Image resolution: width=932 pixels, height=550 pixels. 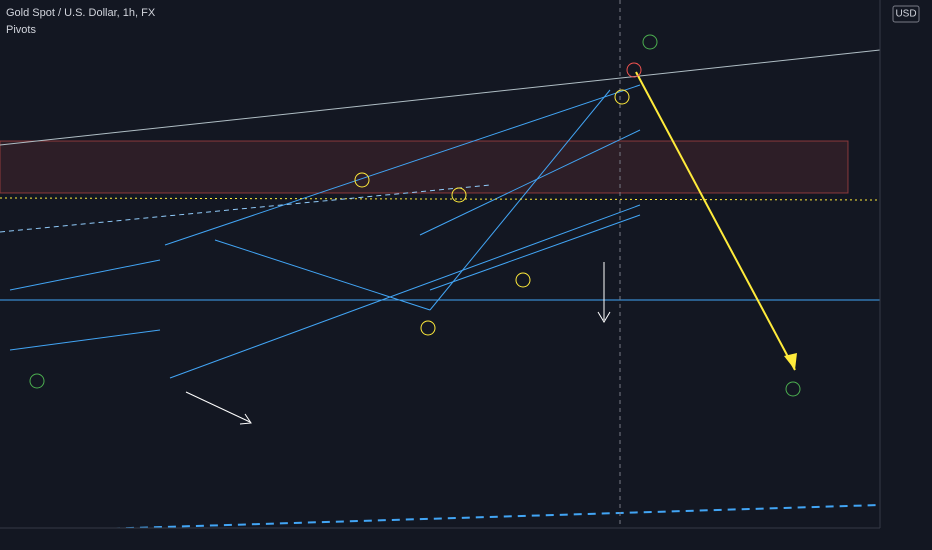 I want to click on projection-arrow, so click(x=715, y=221).